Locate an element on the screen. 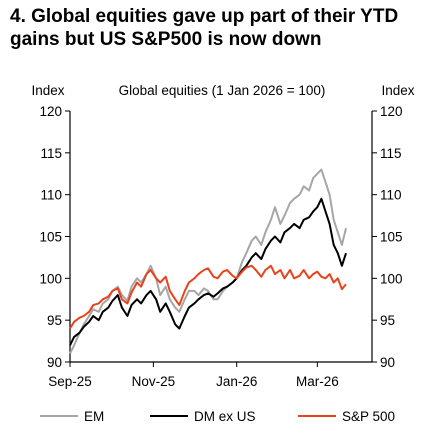 This screenshot has height=435, width=439. y-tick-label-right: 105 is located at coordinates (391, 237).